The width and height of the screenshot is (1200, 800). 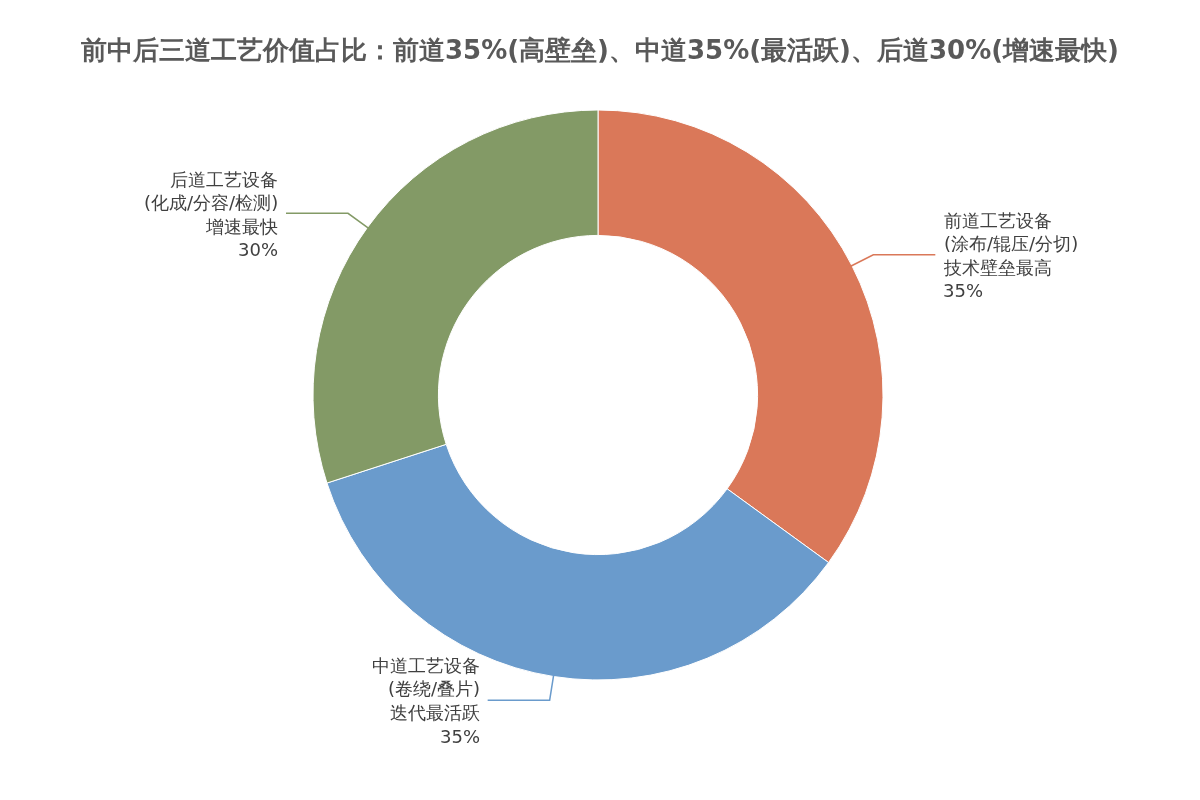 I want to click on slice-label: 中道工艺设备 (卷绕/叠片) 迭代最活跃, so click(x=426, y=689).